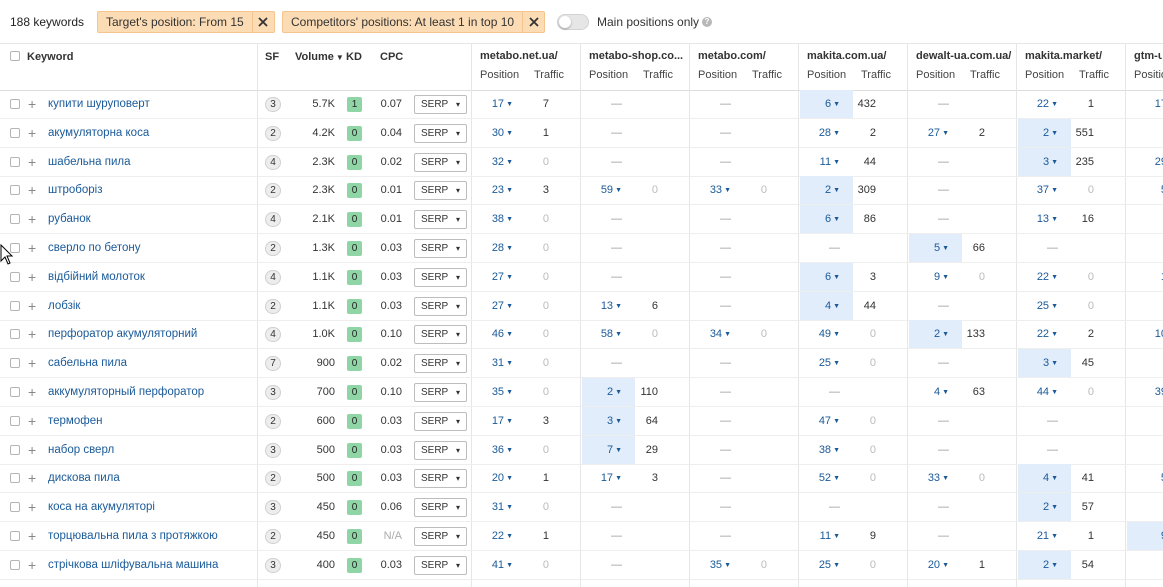 The width and height of the screenshot is (1163, 587). What do you see at coordinates (847, 56) in the screenshot?
I see `domain-header: makita.com.ua/` at bounding box center [847, 56].